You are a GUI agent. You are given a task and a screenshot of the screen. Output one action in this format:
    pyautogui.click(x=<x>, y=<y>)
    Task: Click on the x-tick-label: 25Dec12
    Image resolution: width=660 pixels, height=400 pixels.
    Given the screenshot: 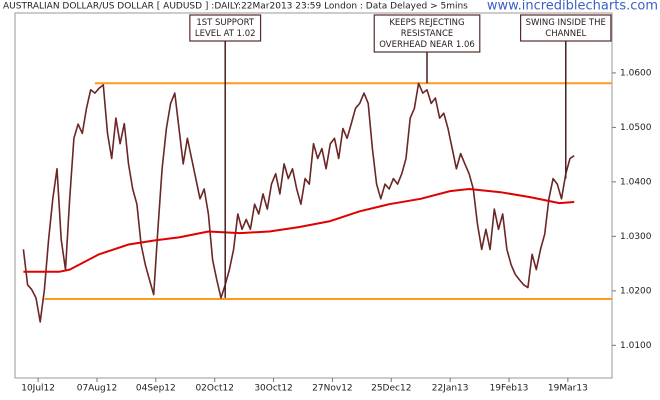 What is the action you would take?
    pyautogui.click(x=391, y=389)
    